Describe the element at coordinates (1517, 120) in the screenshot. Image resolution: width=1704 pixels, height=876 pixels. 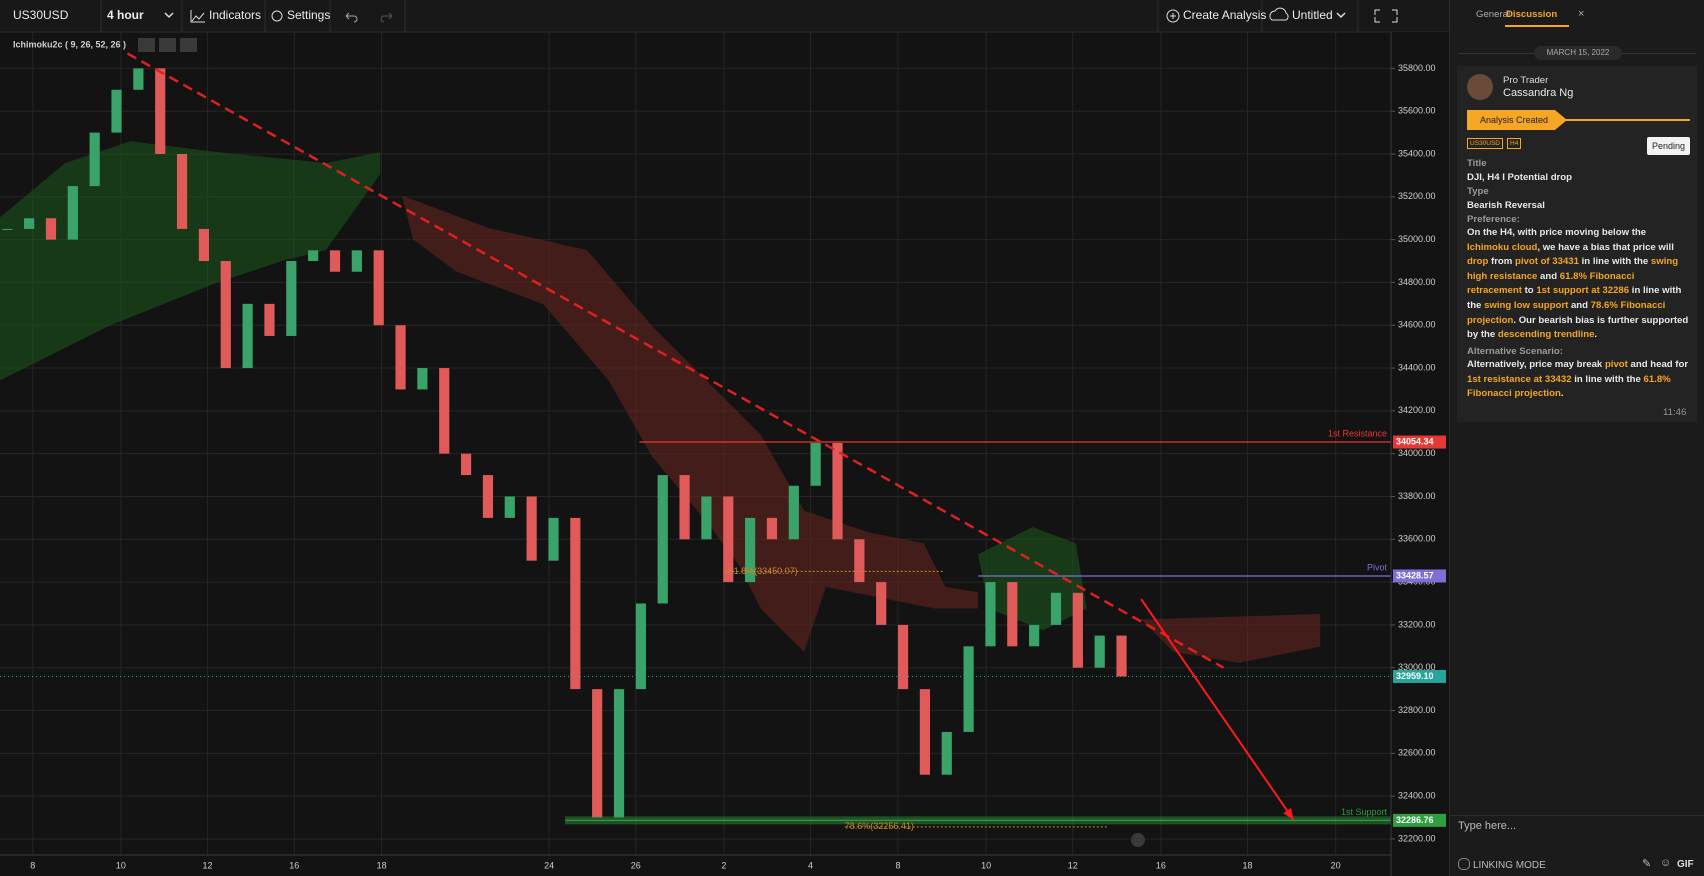
I see `status-banner` at that location.